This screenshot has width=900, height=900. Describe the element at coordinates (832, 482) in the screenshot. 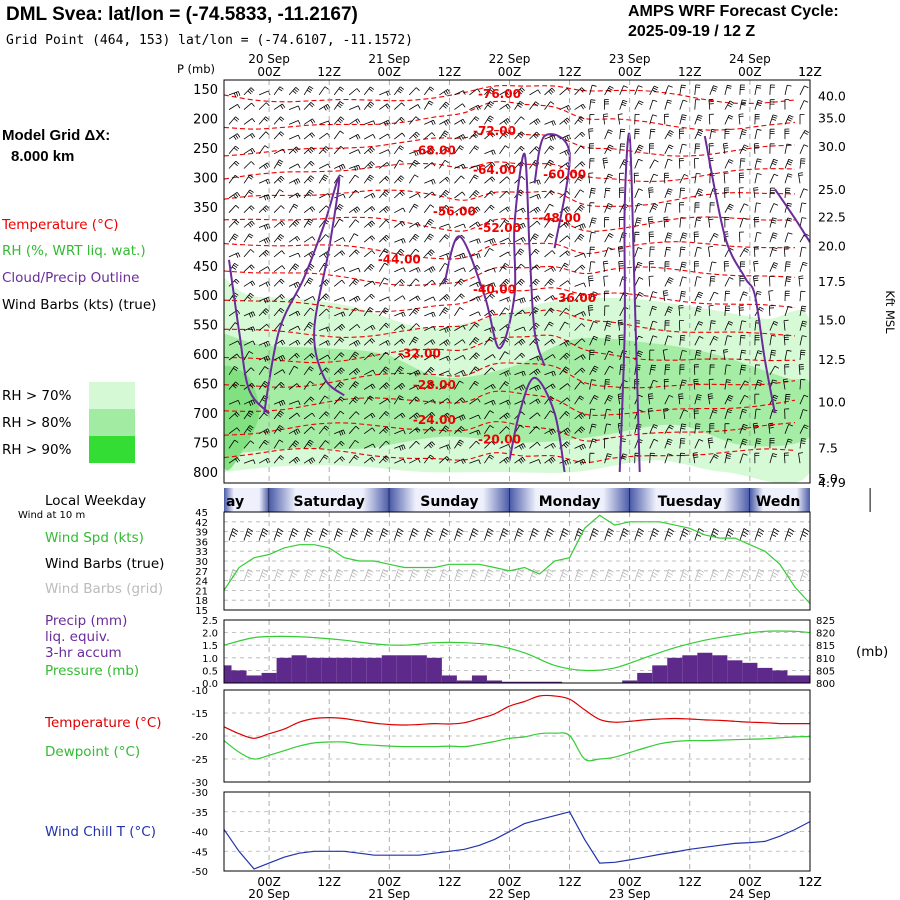

I see `height-tick-label: 4.79` at that location.